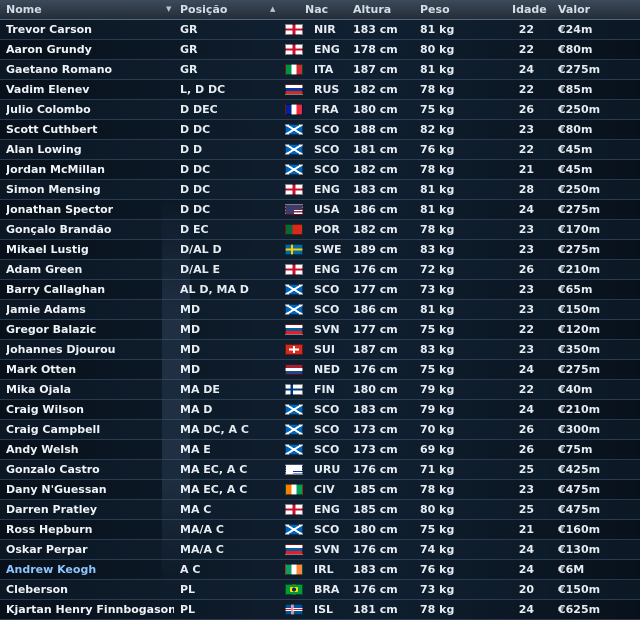 Image resolution: width=640 pixels, height=620 pixels. I want to click on sort-asc-icon: ▲, so click(273, 9).